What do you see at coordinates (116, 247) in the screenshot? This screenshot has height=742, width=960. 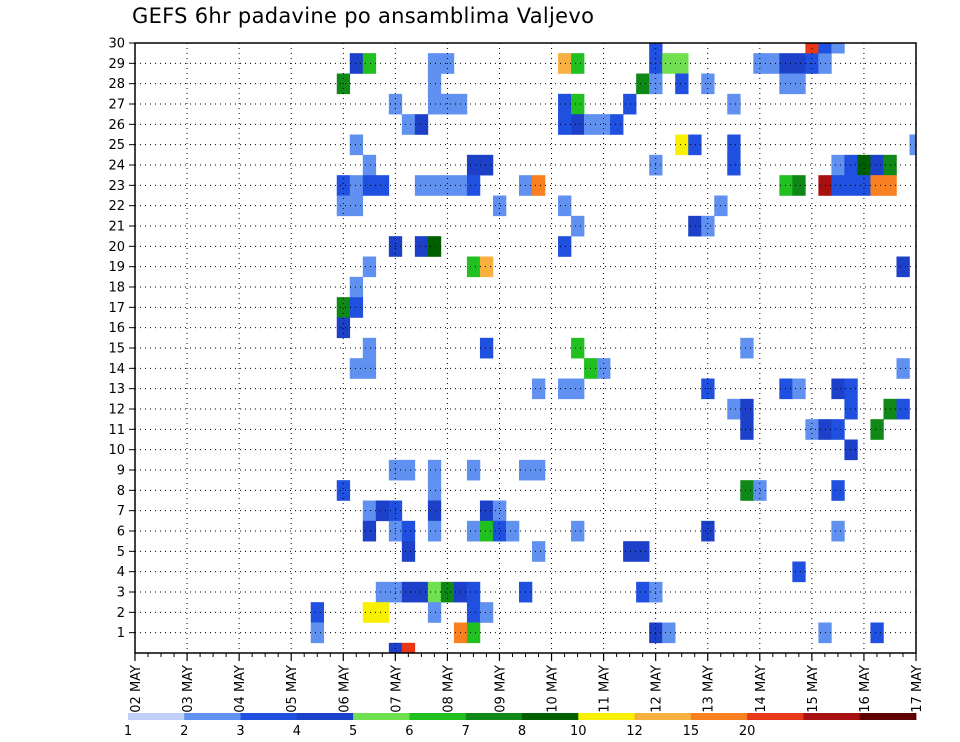 I see `y-tick-label: 20` at bounding box center [116, 247].